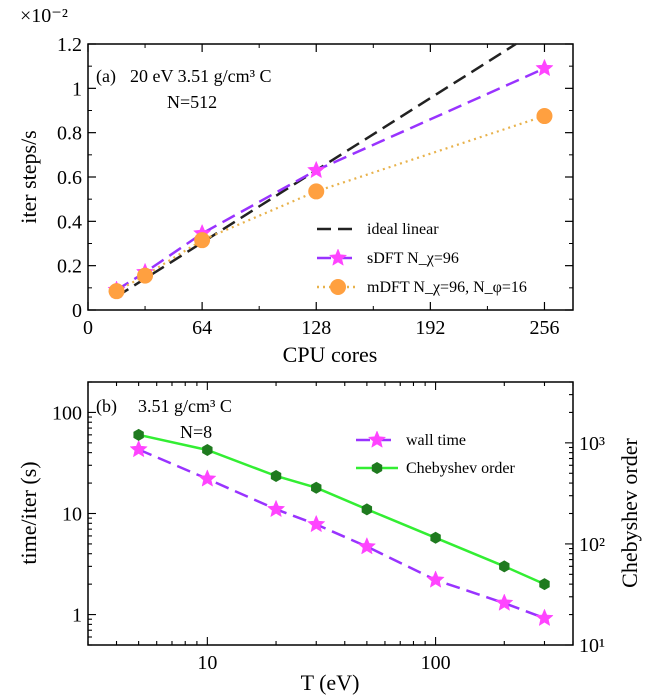  I want to click on y-axis-label-a: iter steps/s, so click(28, 177).